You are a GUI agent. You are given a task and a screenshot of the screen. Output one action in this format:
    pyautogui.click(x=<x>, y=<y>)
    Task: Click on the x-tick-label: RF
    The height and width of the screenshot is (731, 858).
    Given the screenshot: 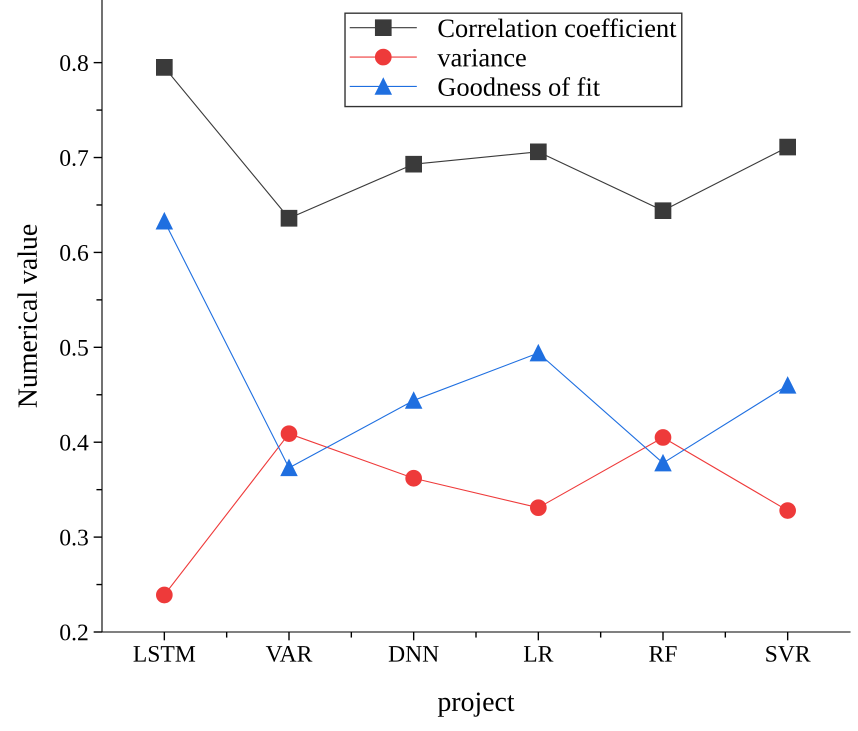 What is the action you would take?
    pyautogui.click(x=663, y=654)
    